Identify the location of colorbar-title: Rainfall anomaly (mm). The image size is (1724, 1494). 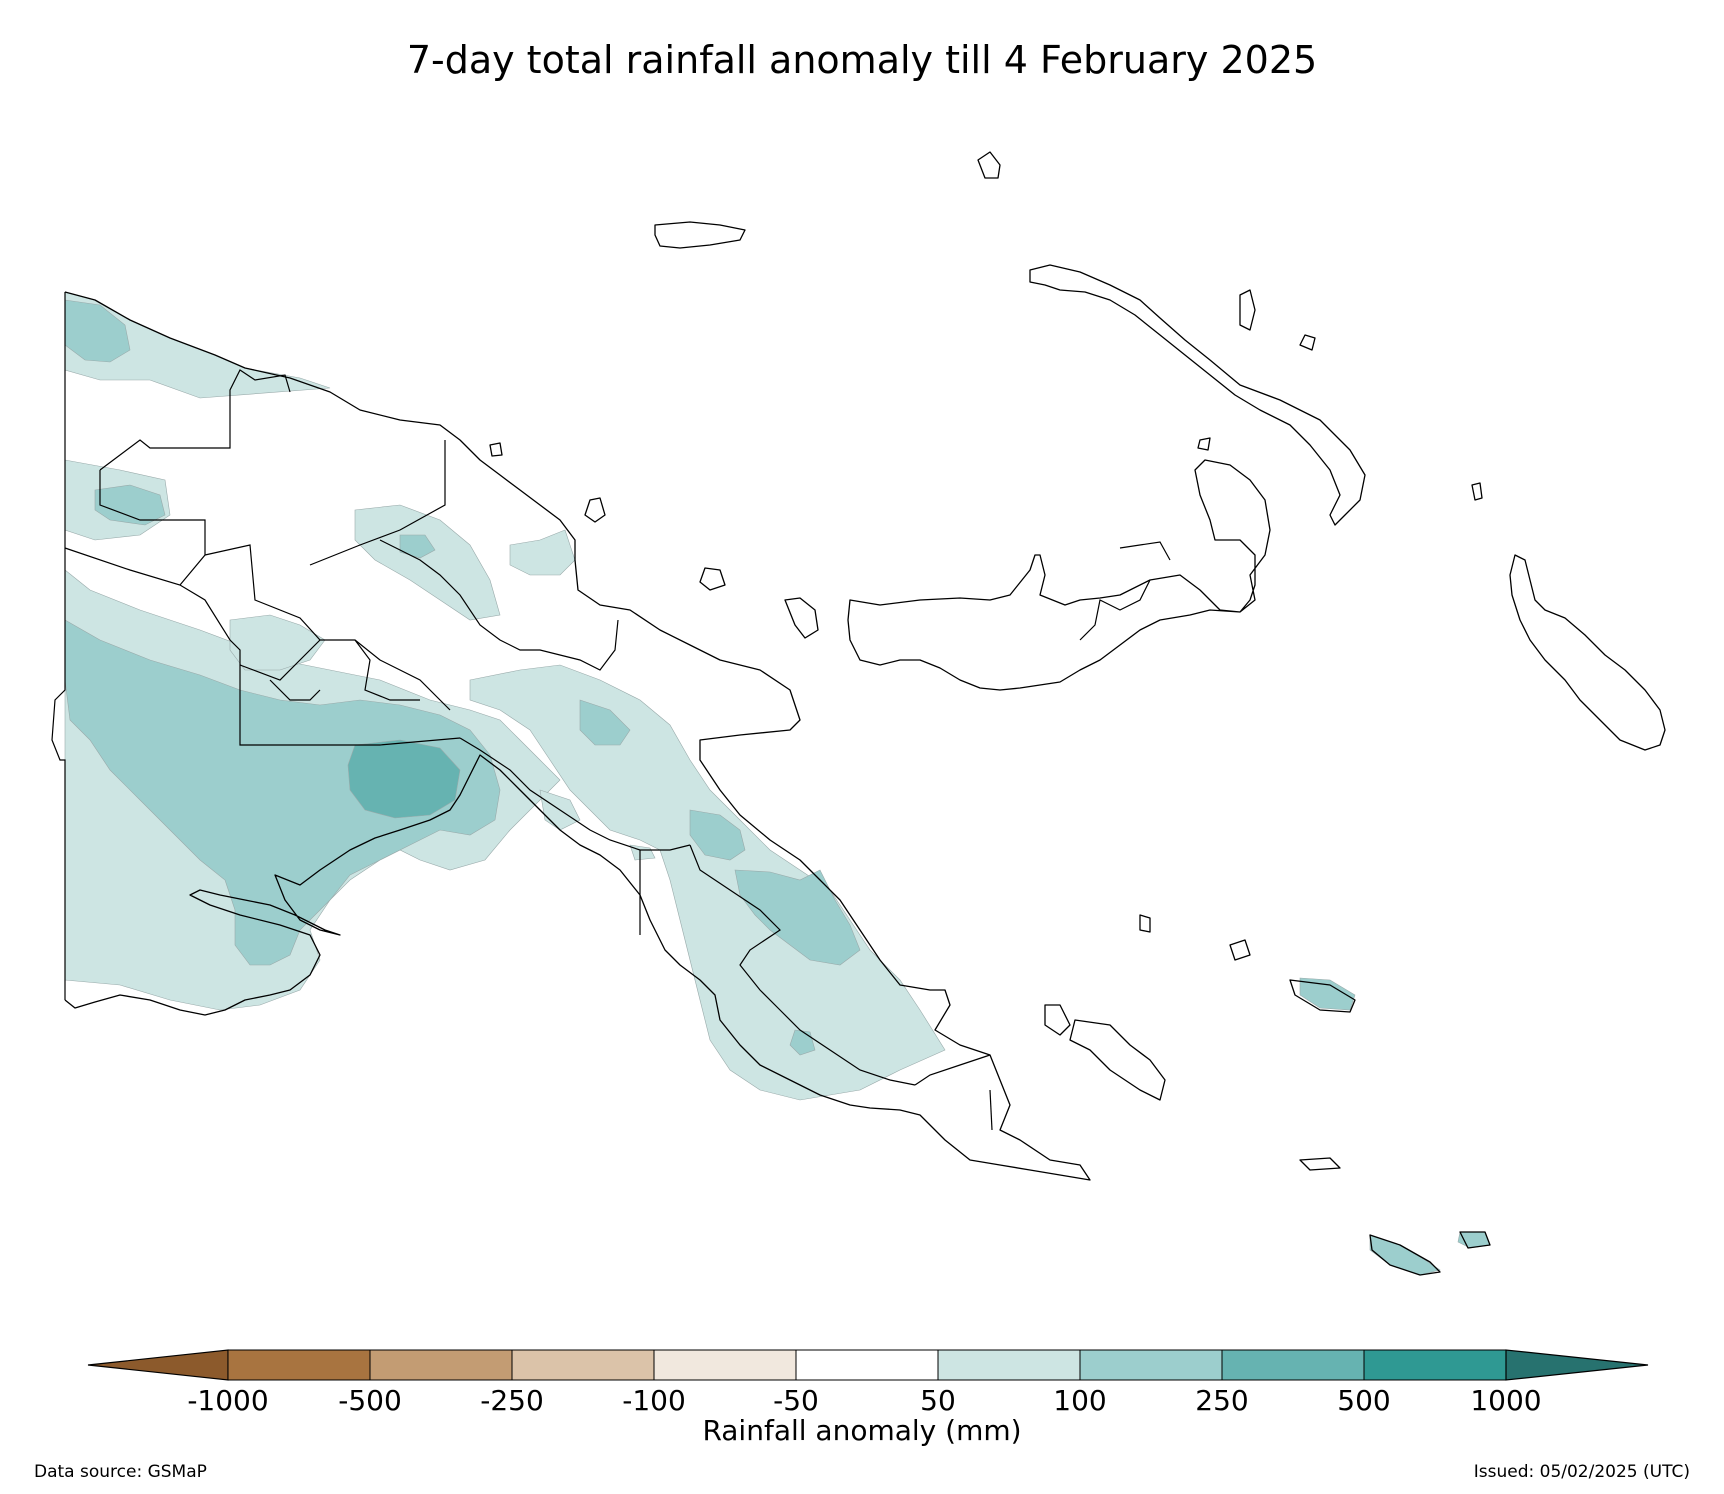
(862, 1430).